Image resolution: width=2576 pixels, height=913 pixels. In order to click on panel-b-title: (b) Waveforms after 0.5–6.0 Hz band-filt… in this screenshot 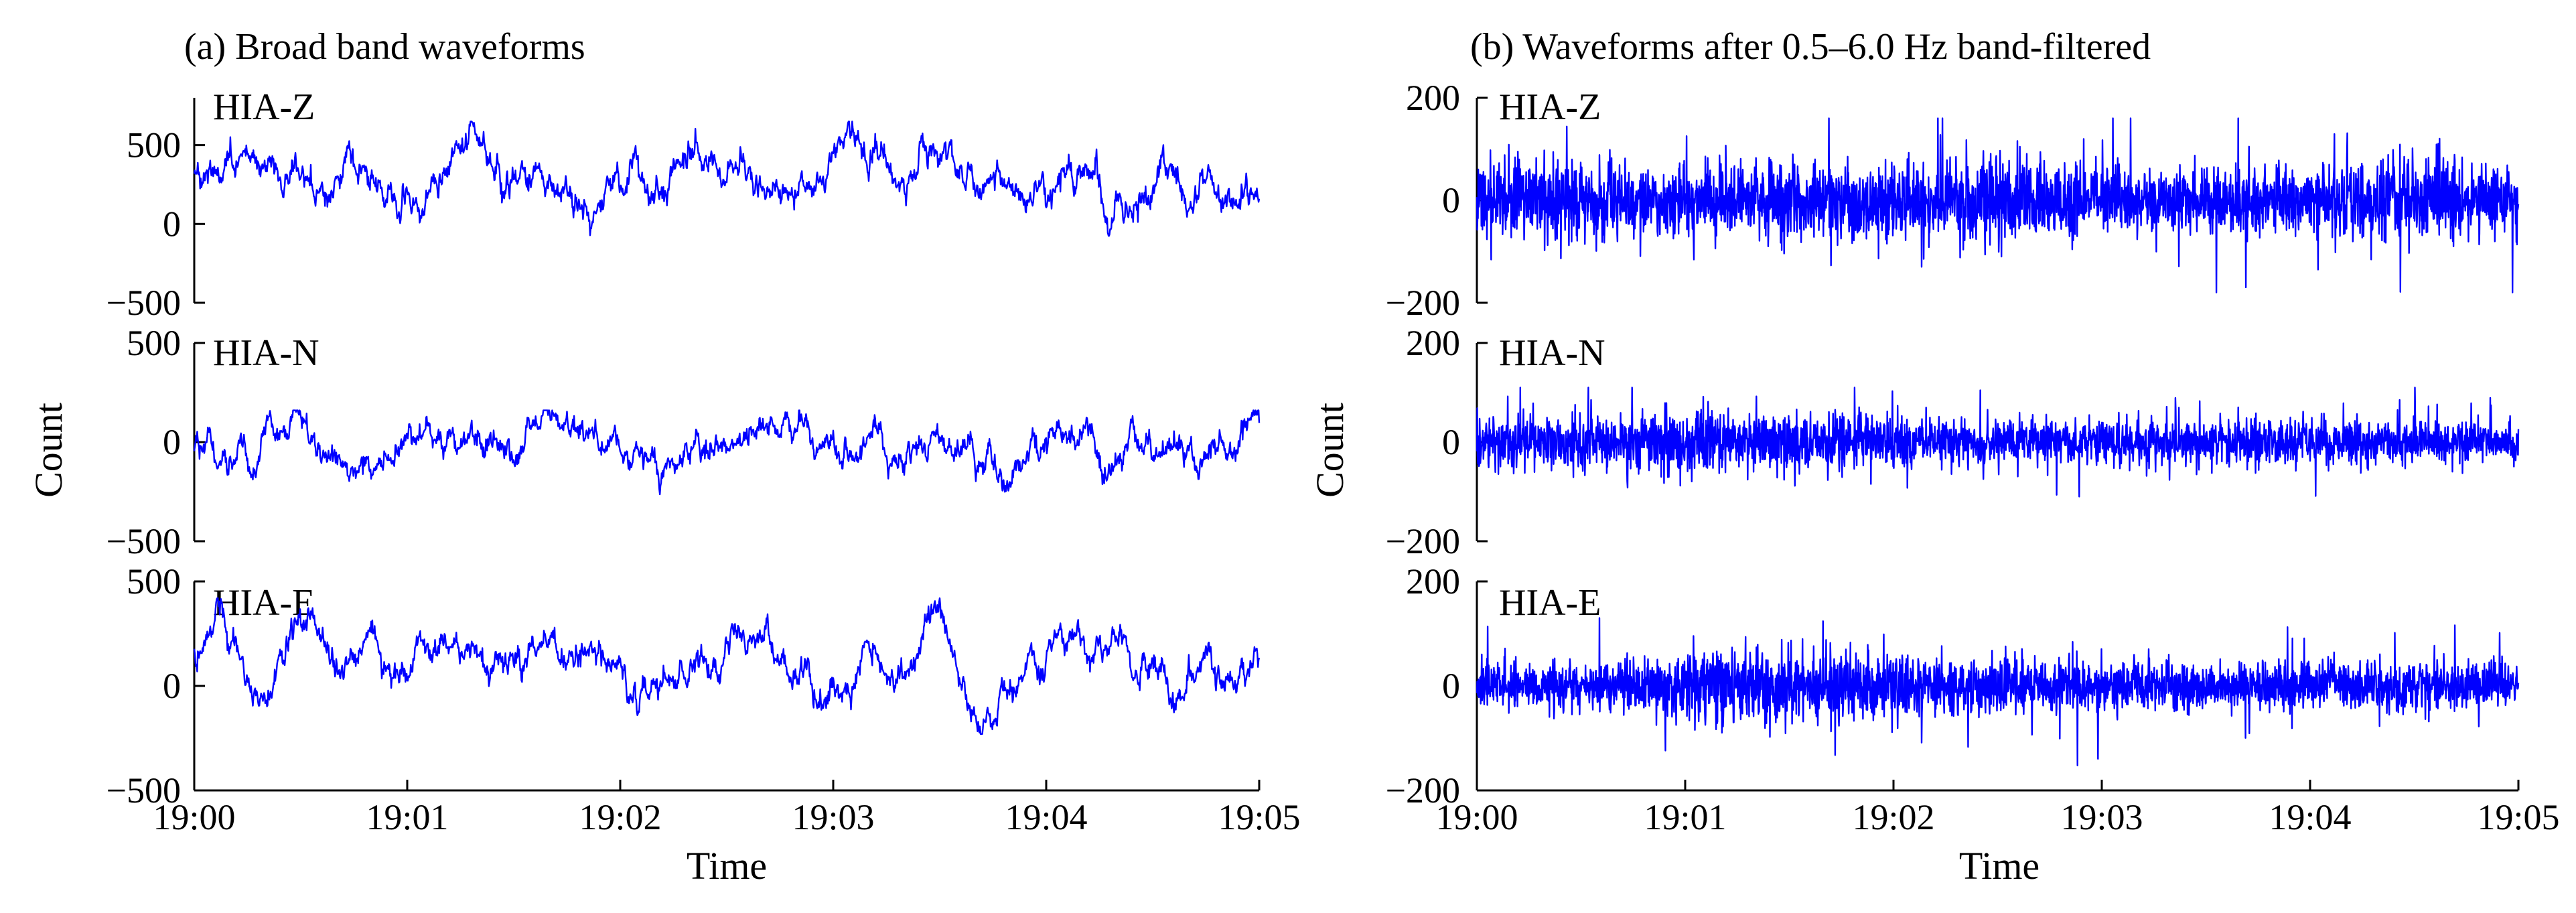, I will do `click(1810, 47)`.